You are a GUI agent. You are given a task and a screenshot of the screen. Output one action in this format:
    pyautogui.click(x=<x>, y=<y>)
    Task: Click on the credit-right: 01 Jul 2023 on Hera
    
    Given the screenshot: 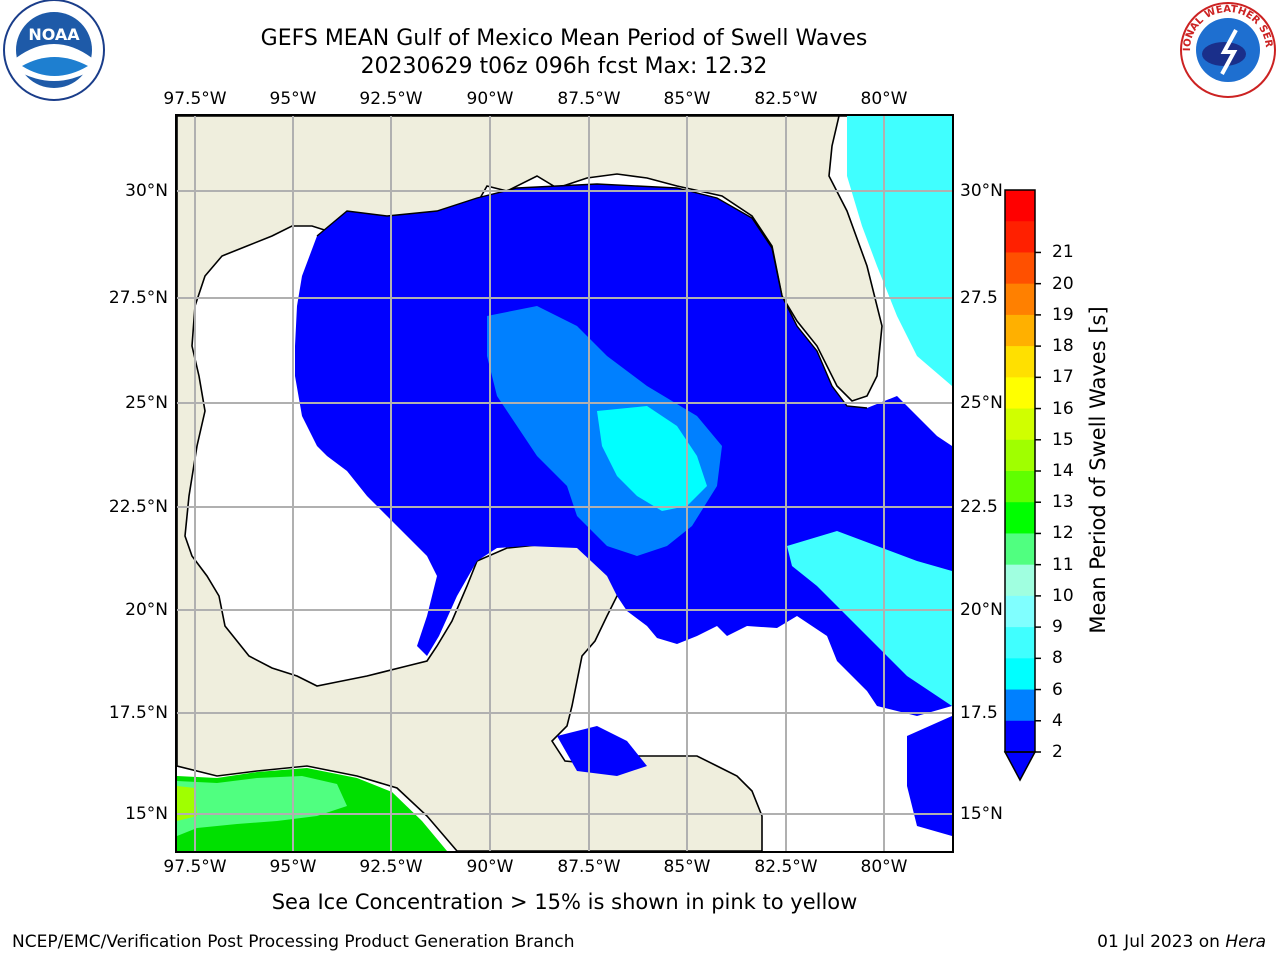 What is the action you would take?
    pyautogui.click(x=1181, y=942)
    